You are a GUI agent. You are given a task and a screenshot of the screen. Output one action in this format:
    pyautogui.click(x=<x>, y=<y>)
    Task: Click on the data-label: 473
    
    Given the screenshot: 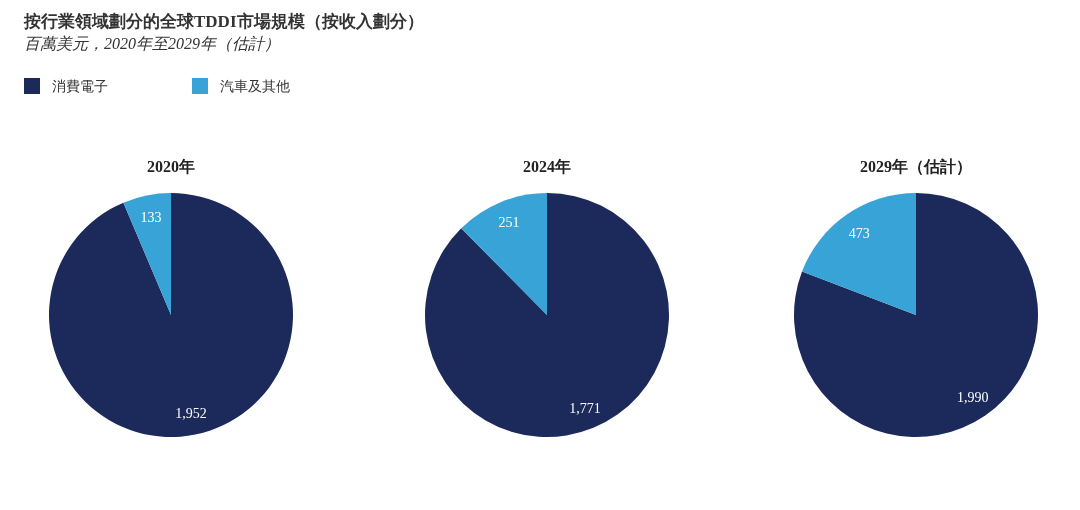 What is the action you would take?
    pyautogui.click(x=859, y=233)
    